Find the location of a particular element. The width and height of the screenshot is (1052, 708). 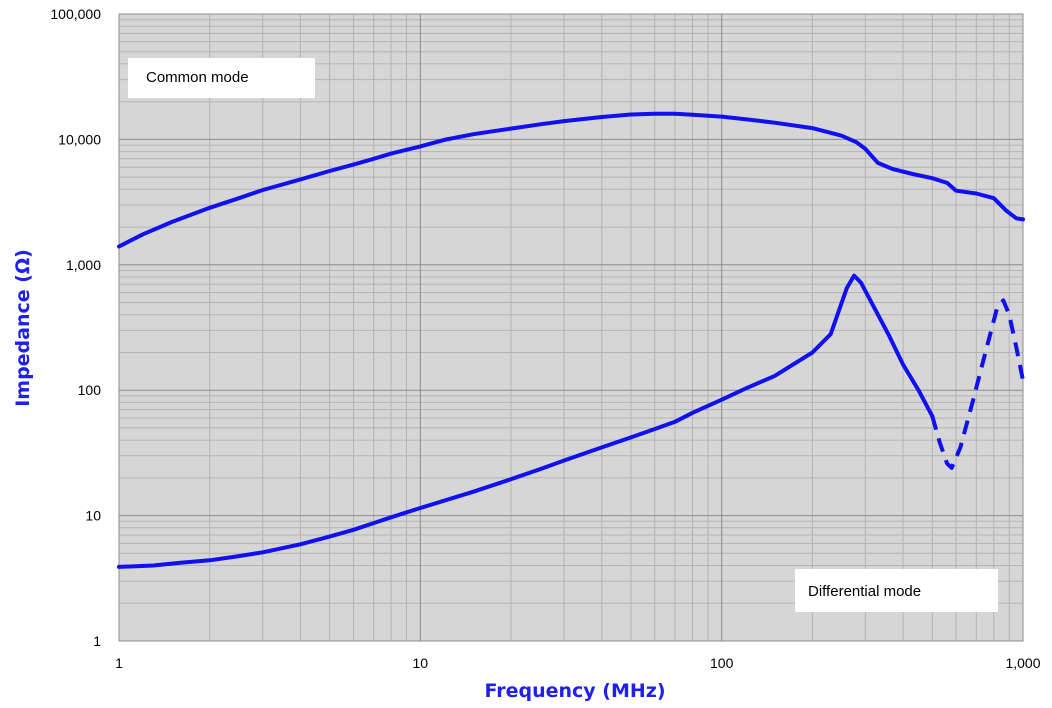

y-tick-label: 10 is located at coordinates (93, 516).